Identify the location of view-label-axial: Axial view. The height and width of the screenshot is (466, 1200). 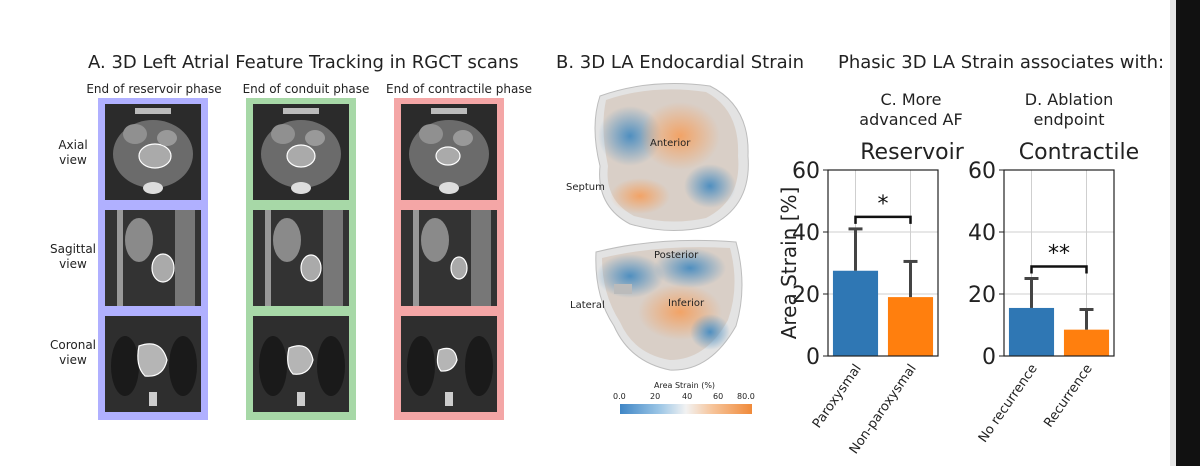
(73, 152).